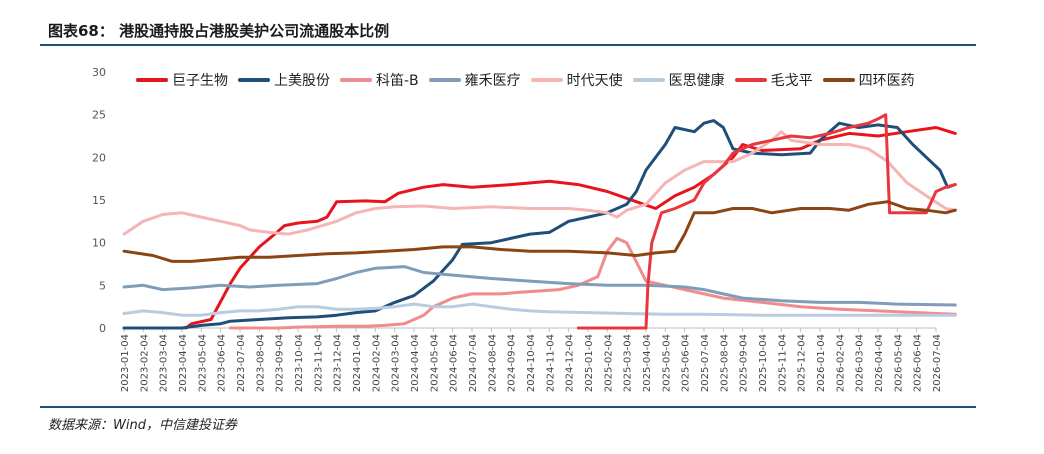  Describe the element at coordinates (782, 363) in the screenshot. I see `x-tick-label: 2025-11-04` at that location.